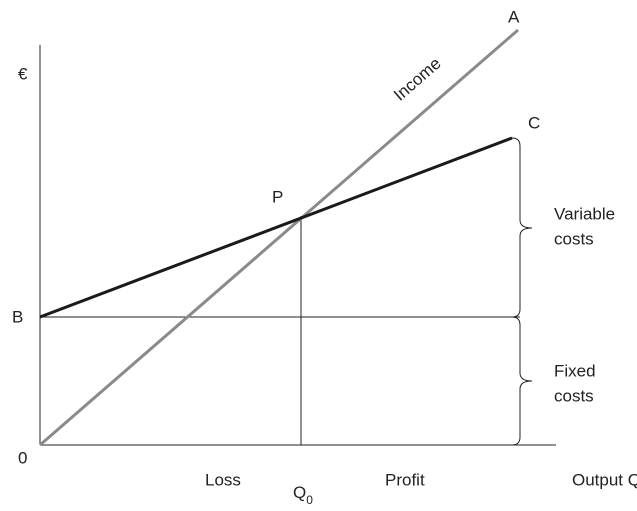 The image size is (637, 511). Describe the element at coordinates (522, 381) in the screenshot. I see `fixed-cost-brace` at that location.